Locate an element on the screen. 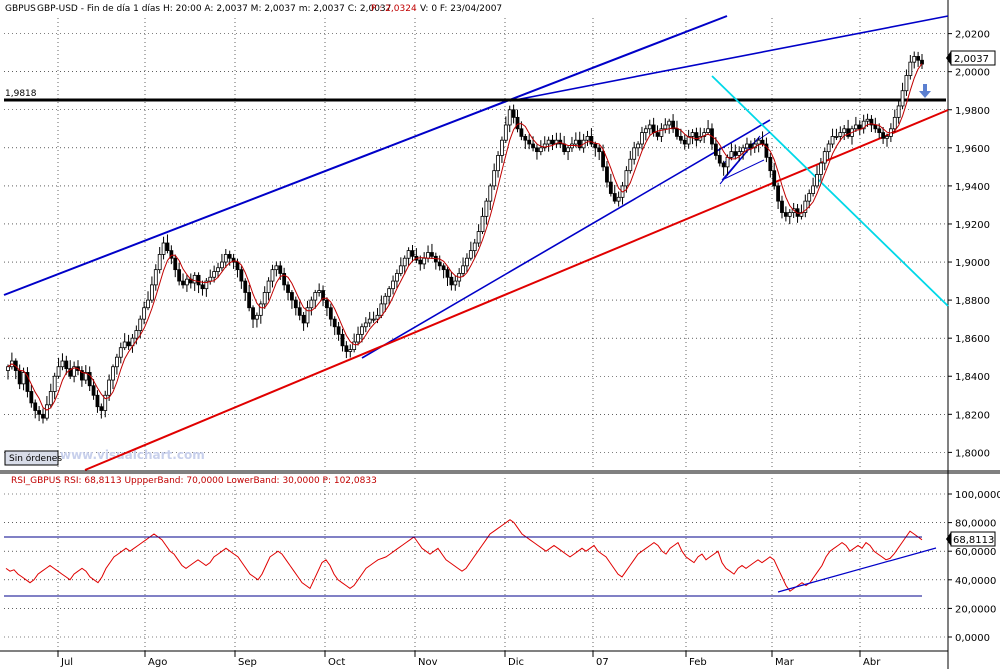 This screenshot has width=1000, height=669. rsi-tick-label: 0,0000 is located at coordinates (972, 638).